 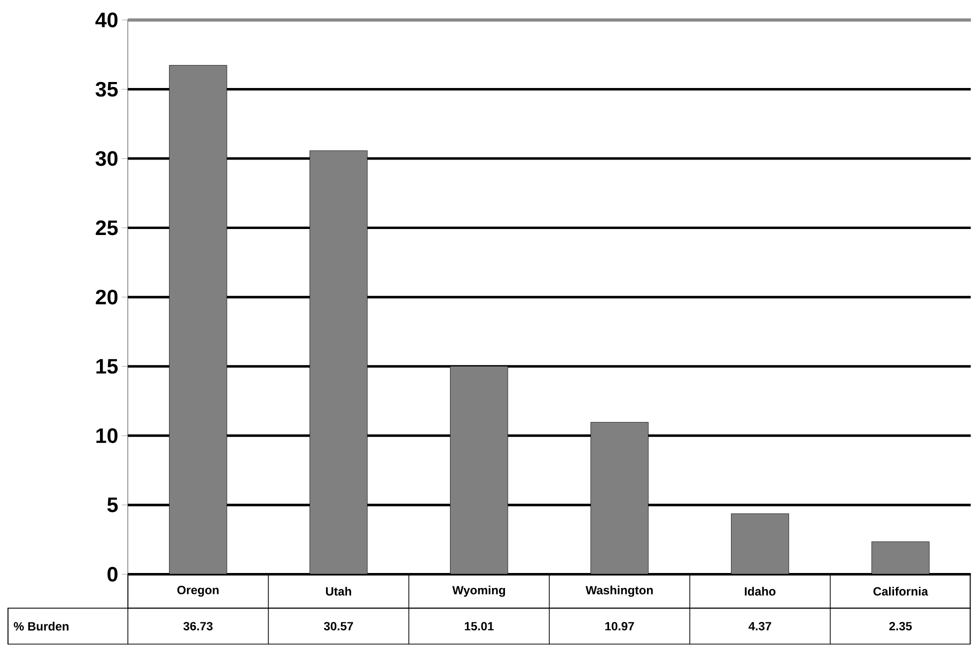 What do you see at coordinates (760, 591) in the screenshot?
I see `x-tick-label: Idaho` at bounding box center [760, 591].